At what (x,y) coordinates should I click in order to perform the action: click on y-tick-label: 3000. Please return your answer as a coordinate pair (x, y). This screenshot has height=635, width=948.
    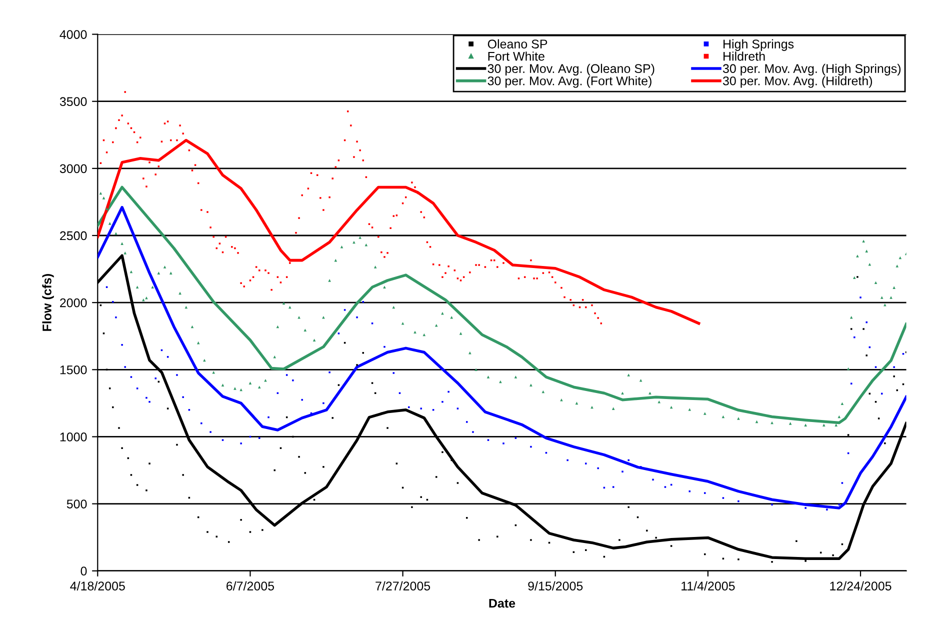
    Looking at the image, I should click on (73, 169).